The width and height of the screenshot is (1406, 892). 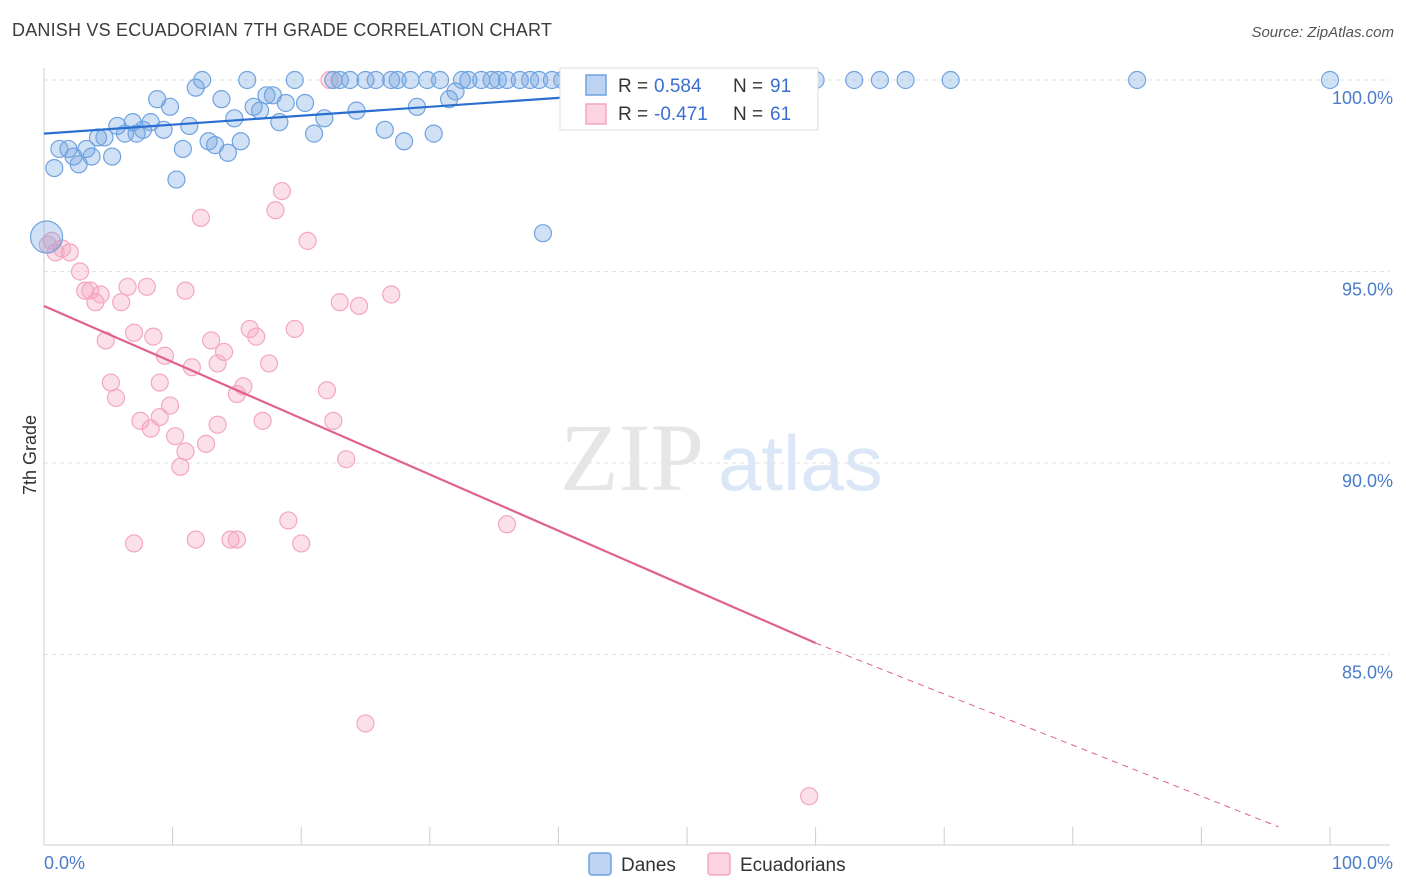 I want to click on y-tick-label: 90.0%, so click(x=1367, y=481).